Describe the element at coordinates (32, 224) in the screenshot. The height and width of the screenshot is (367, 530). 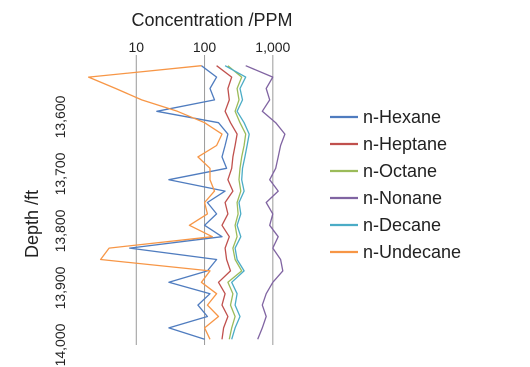
I see `y-axis-label: Depth /ft` at that location.